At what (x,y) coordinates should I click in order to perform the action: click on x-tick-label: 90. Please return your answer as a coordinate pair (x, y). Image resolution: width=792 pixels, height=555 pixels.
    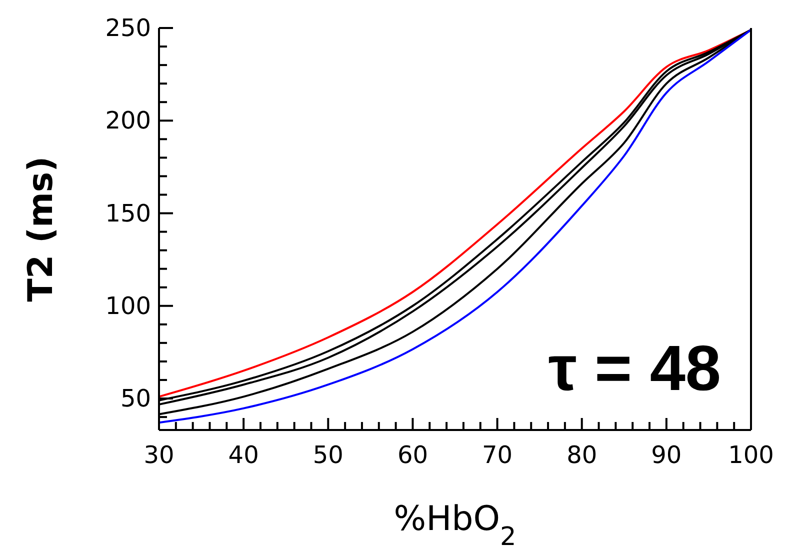
    Looking at the image, I should click on (666, 455).